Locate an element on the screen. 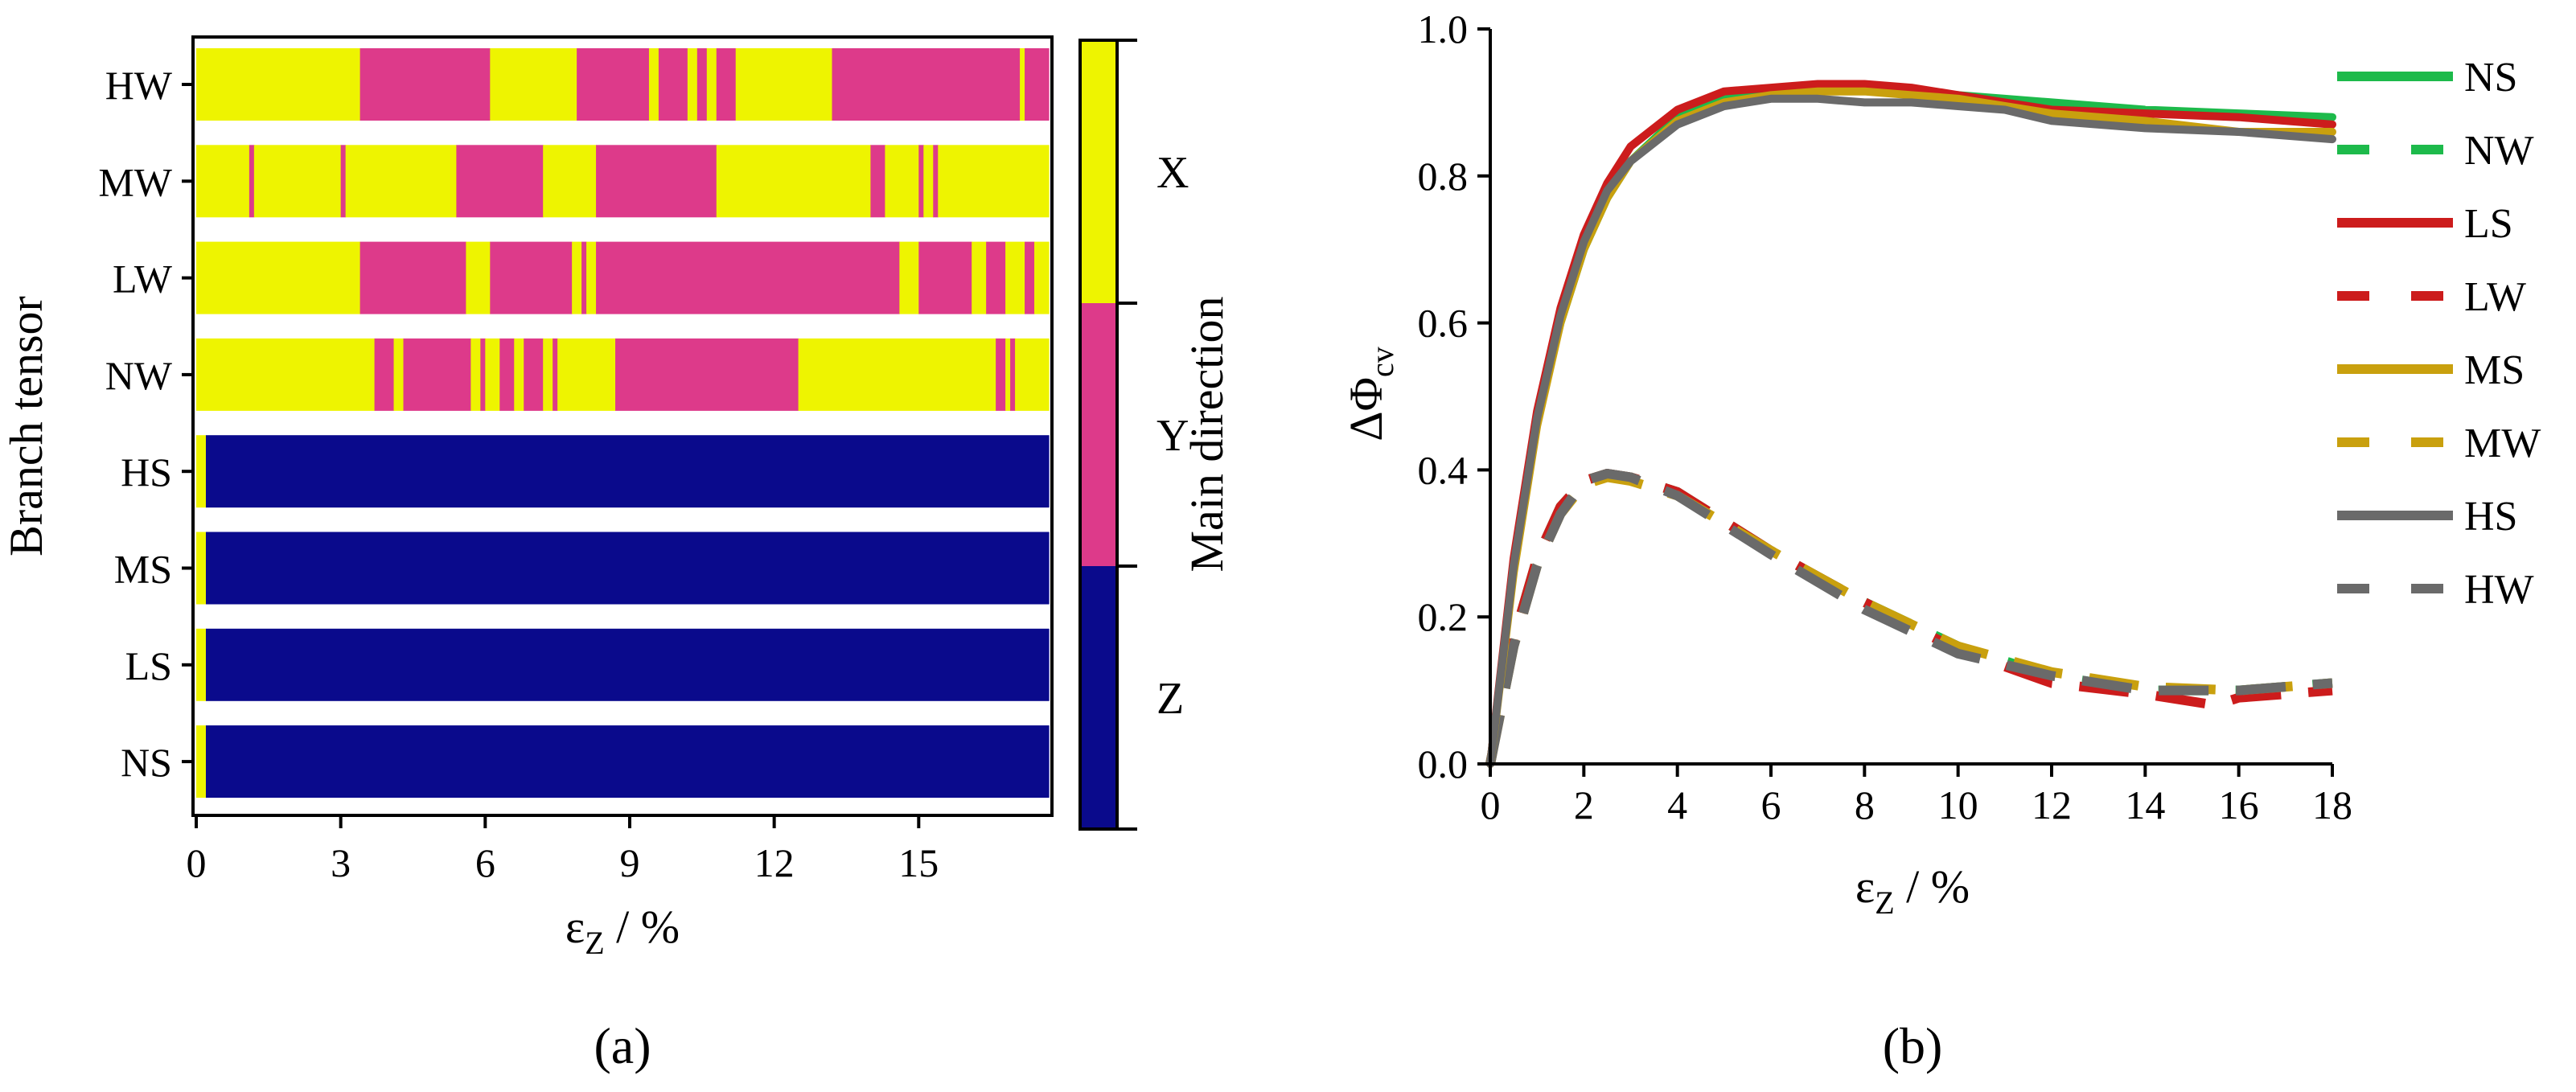  row-label-mw: MW is located at coordinates (135, 181).